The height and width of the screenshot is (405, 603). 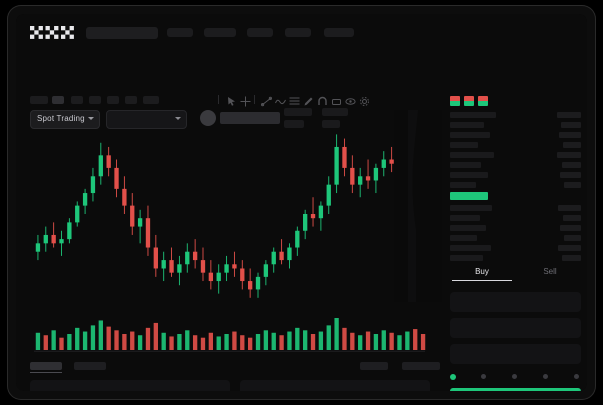 What do you see at coordinates (231, 100) in the screenshot?
I see `cursor-icon` at bounding box center [231, 100].